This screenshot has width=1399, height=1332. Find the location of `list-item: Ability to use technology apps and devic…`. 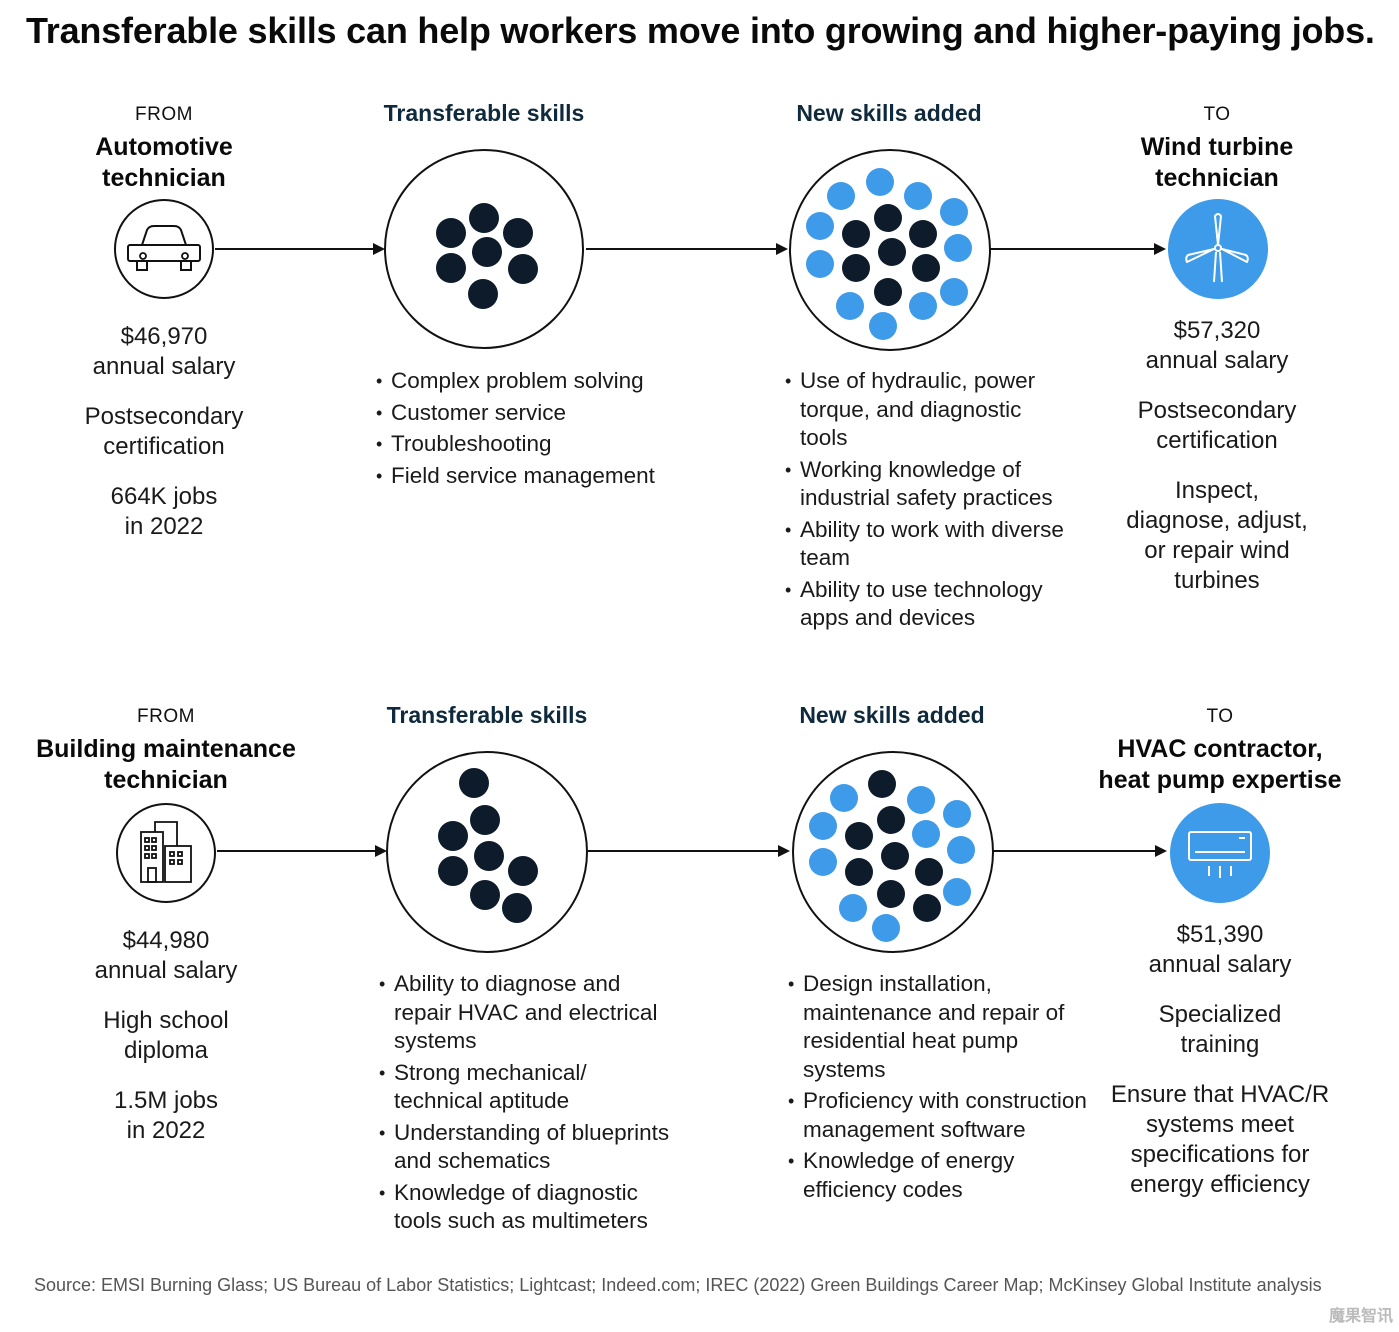

list-item: Ability to use technology apps and devic… is located at coordinates (930, 604).